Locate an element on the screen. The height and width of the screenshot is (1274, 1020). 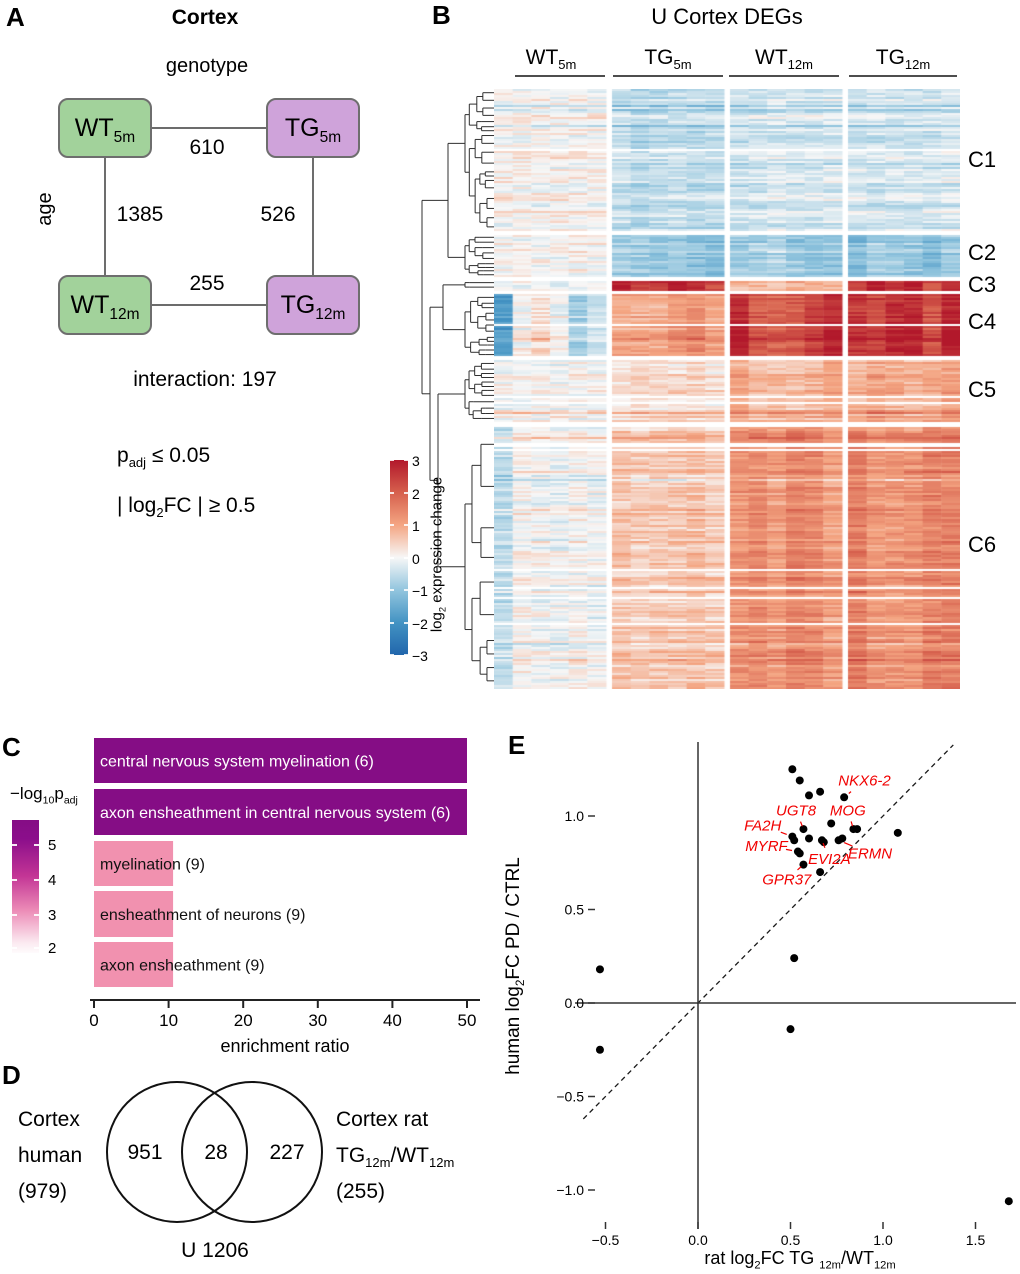
node-tg12m: TG12m is located at coordinates (313, 305).